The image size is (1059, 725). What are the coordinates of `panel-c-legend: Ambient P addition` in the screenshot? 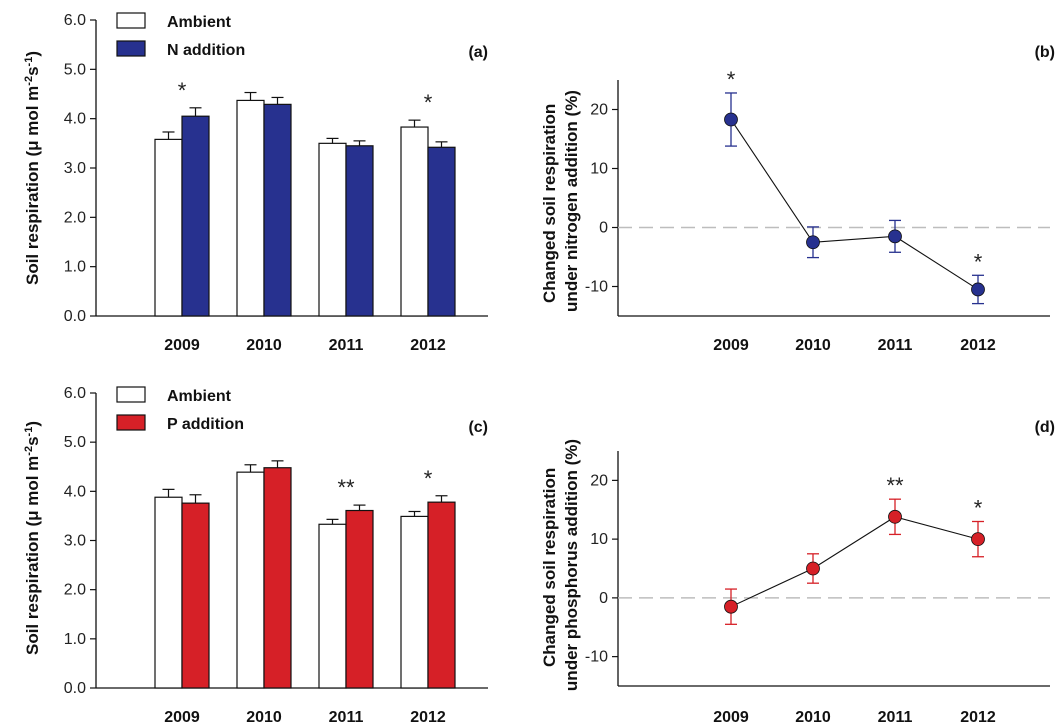 It's located at (180, 409).